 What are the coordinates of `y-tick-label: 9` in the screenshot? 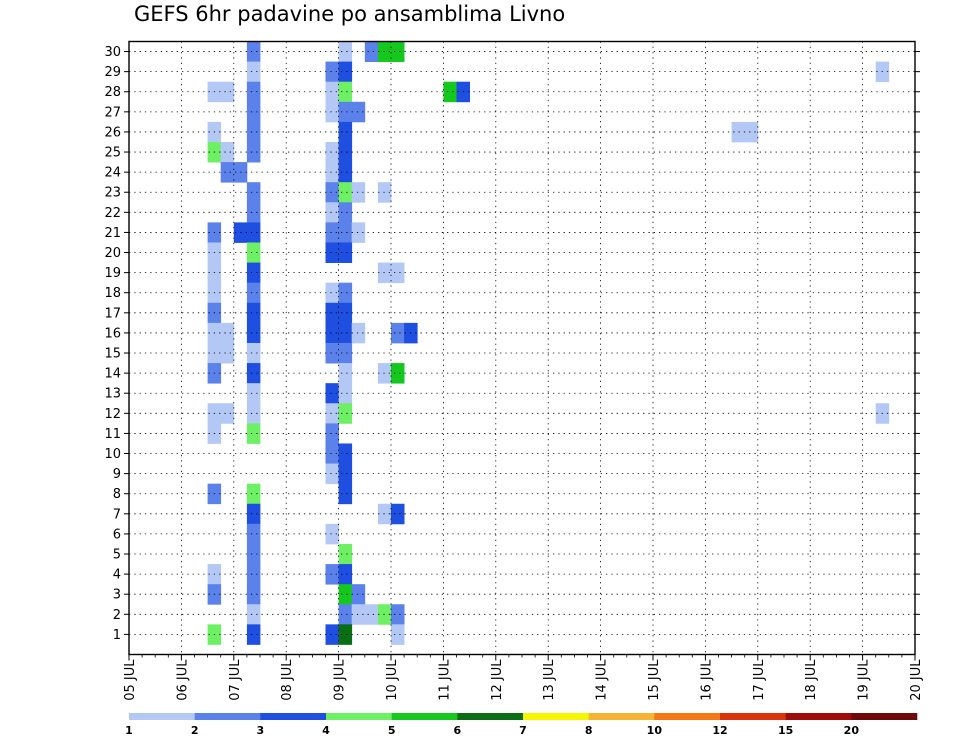 It's located at (117, 474).